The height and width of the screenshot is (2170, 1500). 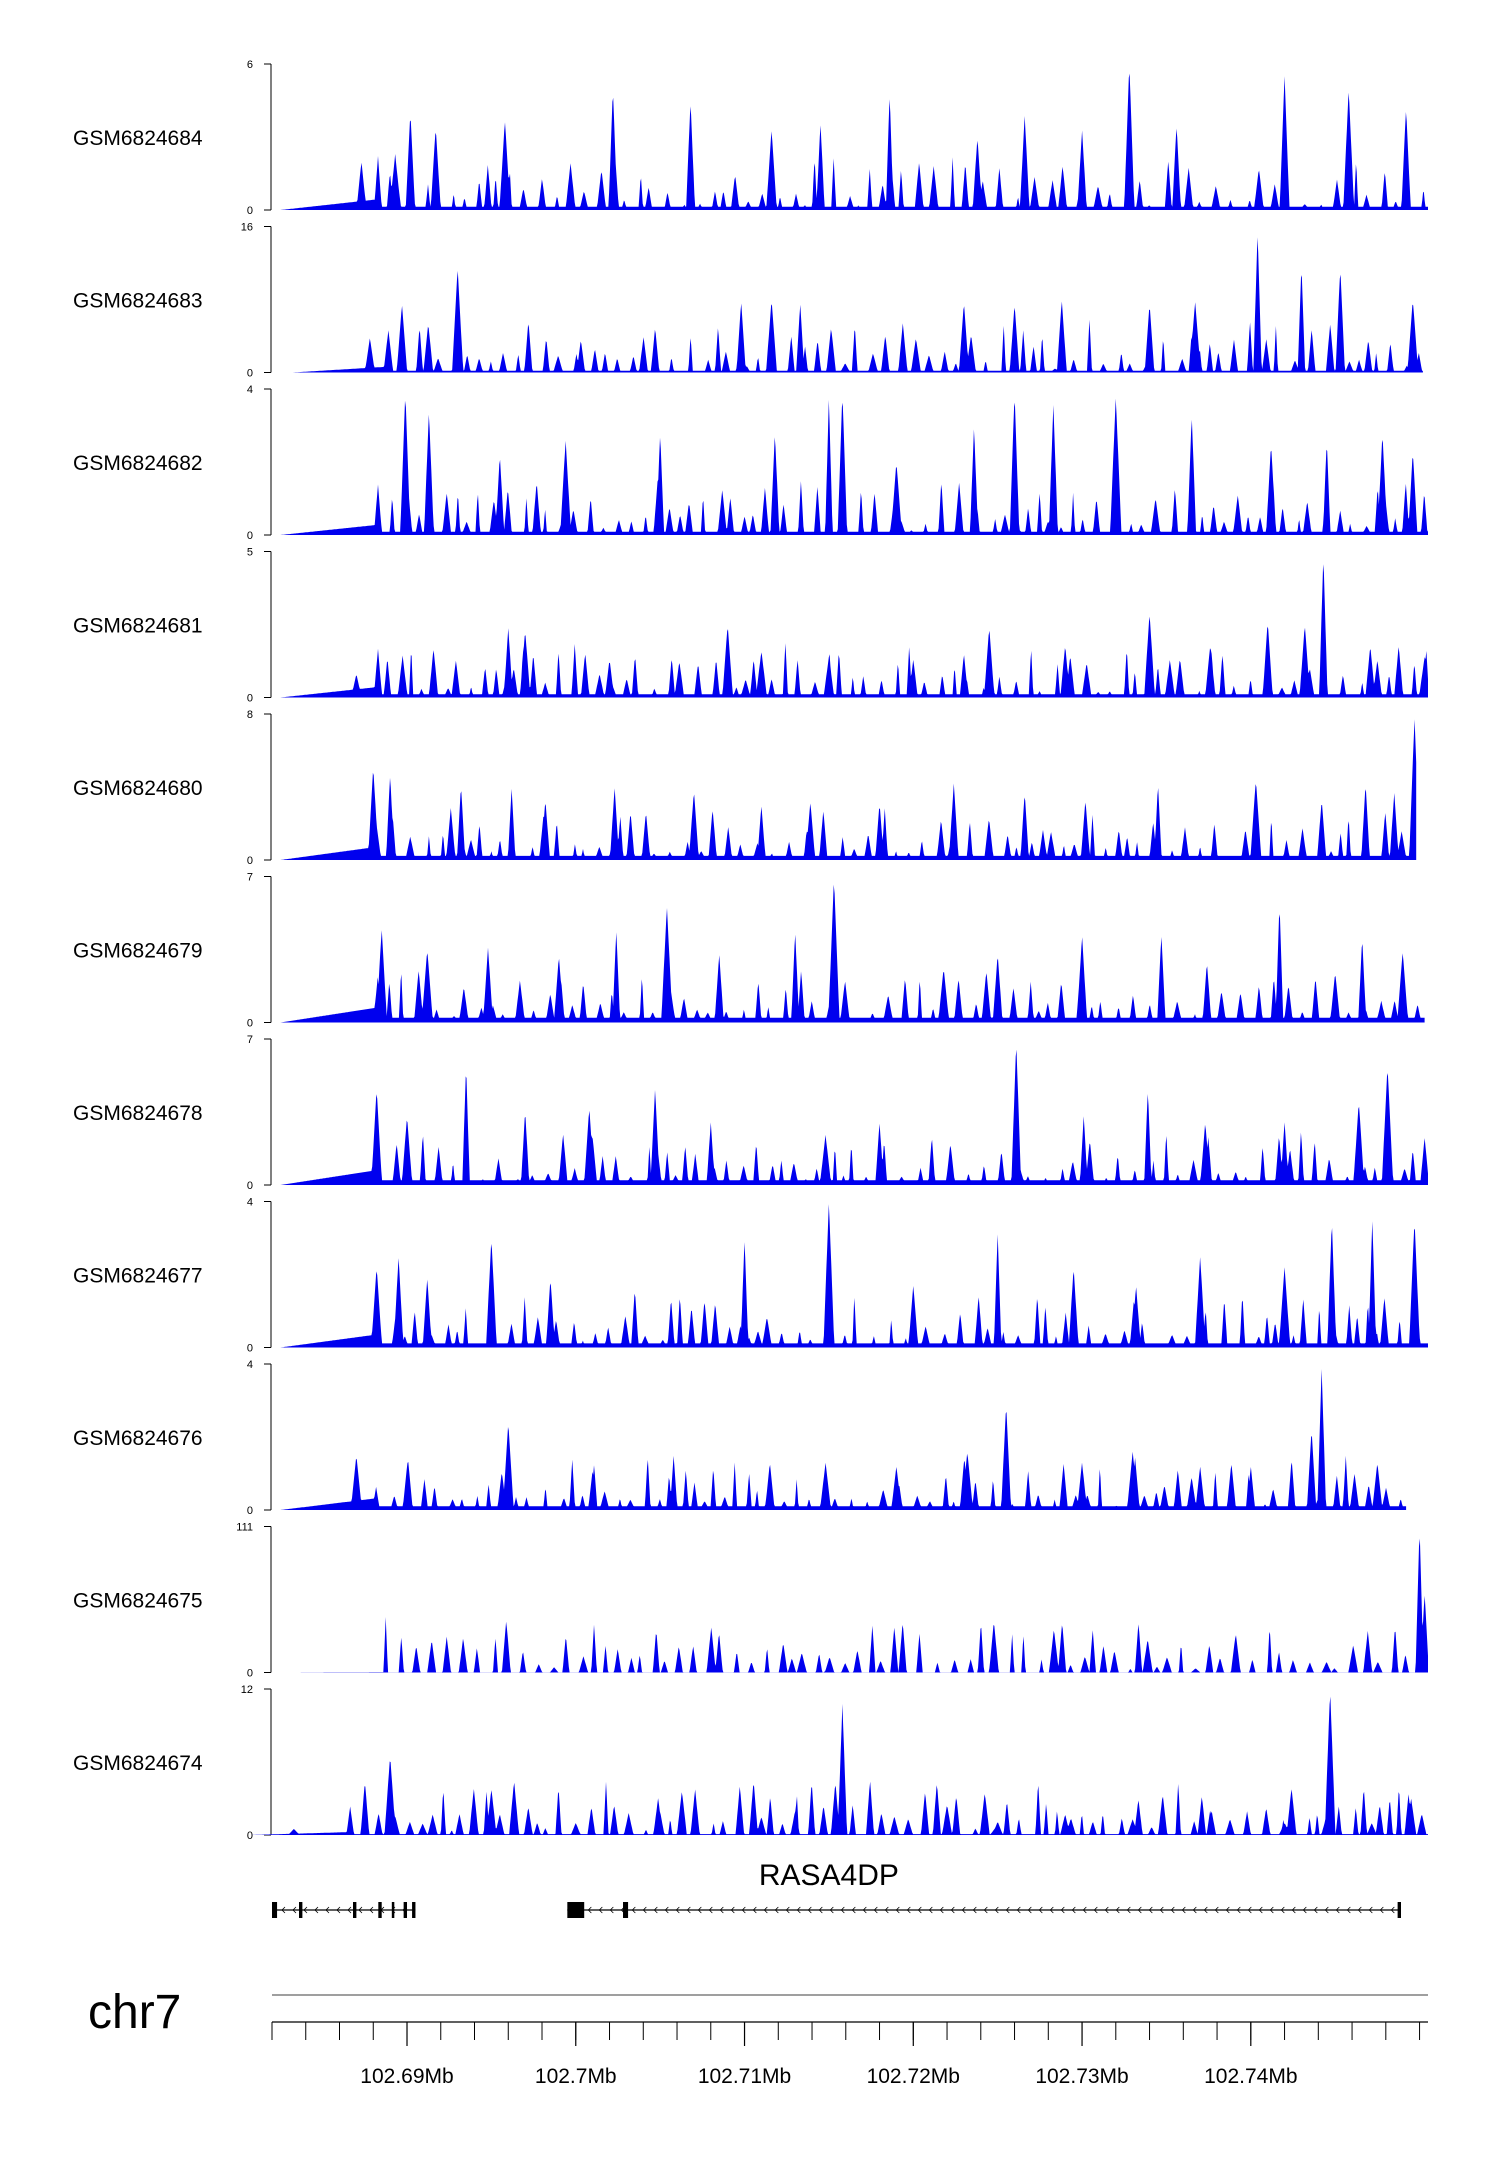 I want to click on track-GSM6824674: GSM6824674 12 0, so click(x=751, y=1763).